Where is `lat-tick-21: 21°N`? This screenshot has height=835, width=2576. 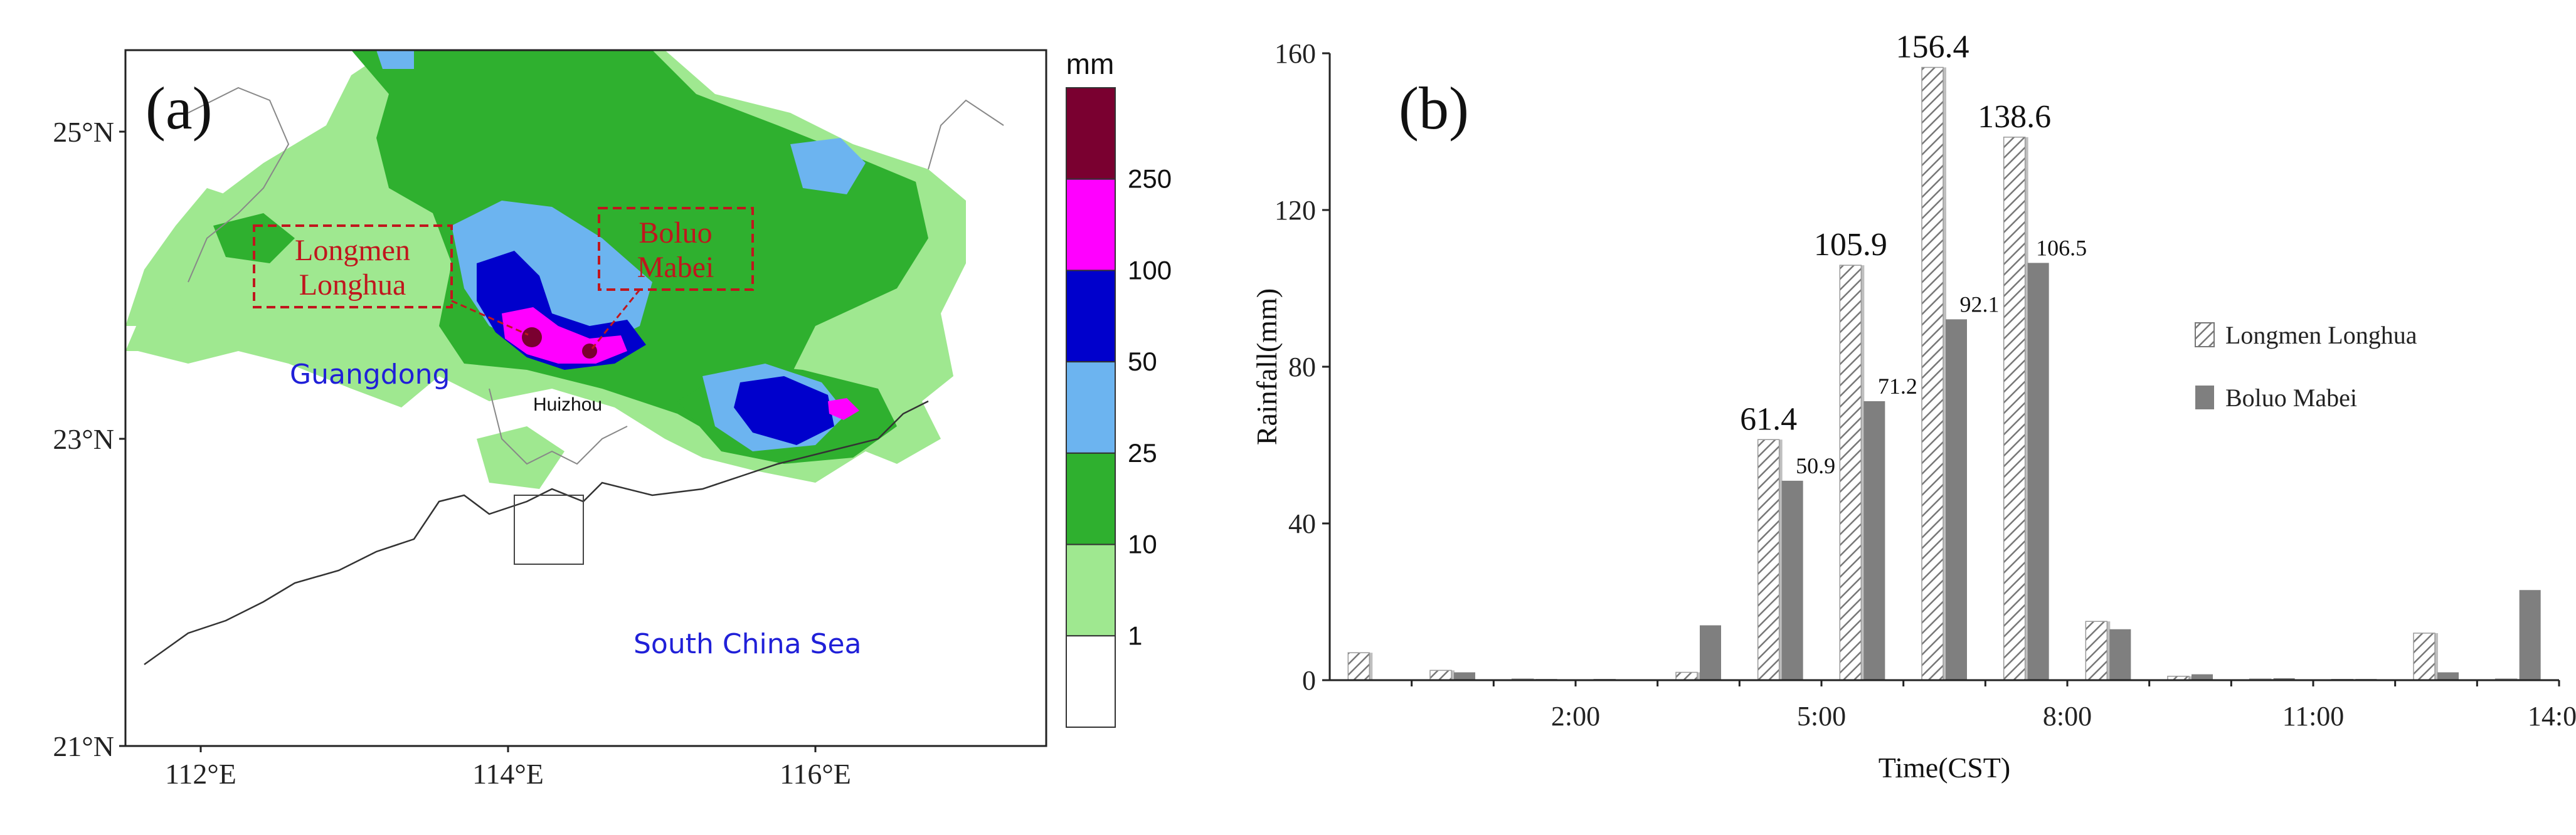 lat-tick-21: 21°N is located at coordinates (83, 746).